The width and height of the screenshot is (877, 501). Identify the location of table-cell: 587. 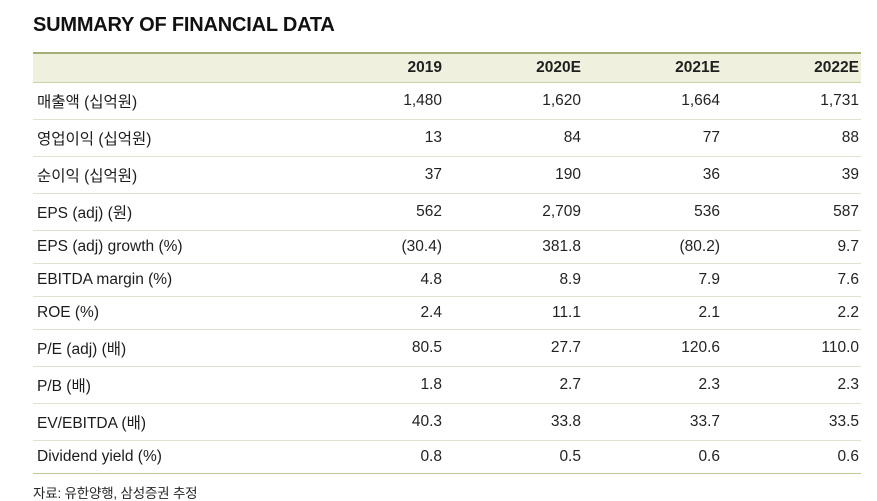
(791, 212).